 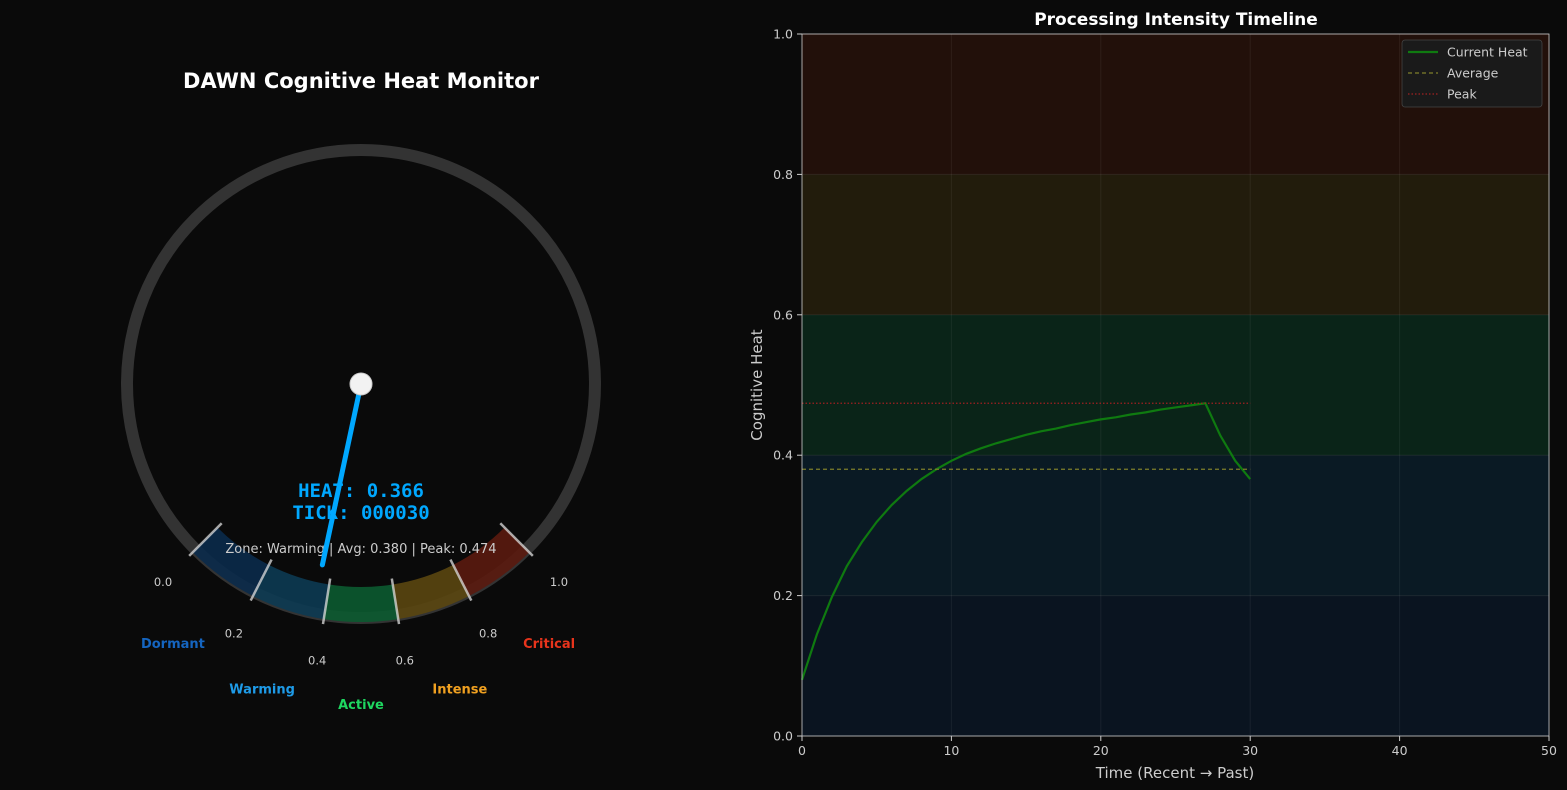 What do you see at coordinates (951, 750) in the screenshot?
I see `x-tick-label: 10` at bounding box center [951, 750].